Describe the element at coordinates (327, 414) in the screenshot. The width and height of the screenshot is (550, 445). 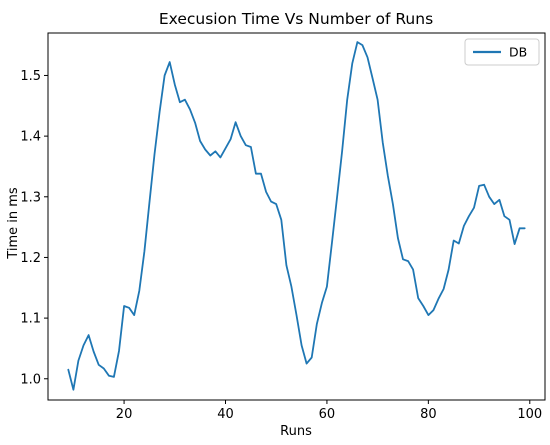
I see `x-tick-label: 60` at that location.